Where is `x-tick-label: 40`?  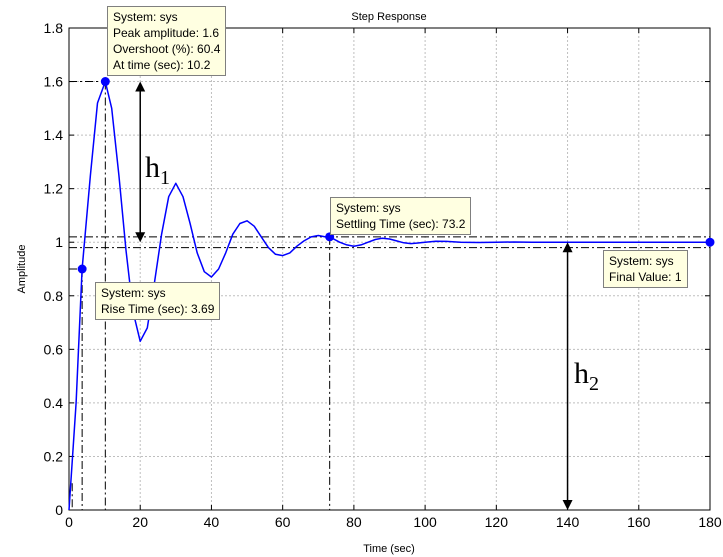
x-tick-label: 40 is located at coordinates (212, 522).